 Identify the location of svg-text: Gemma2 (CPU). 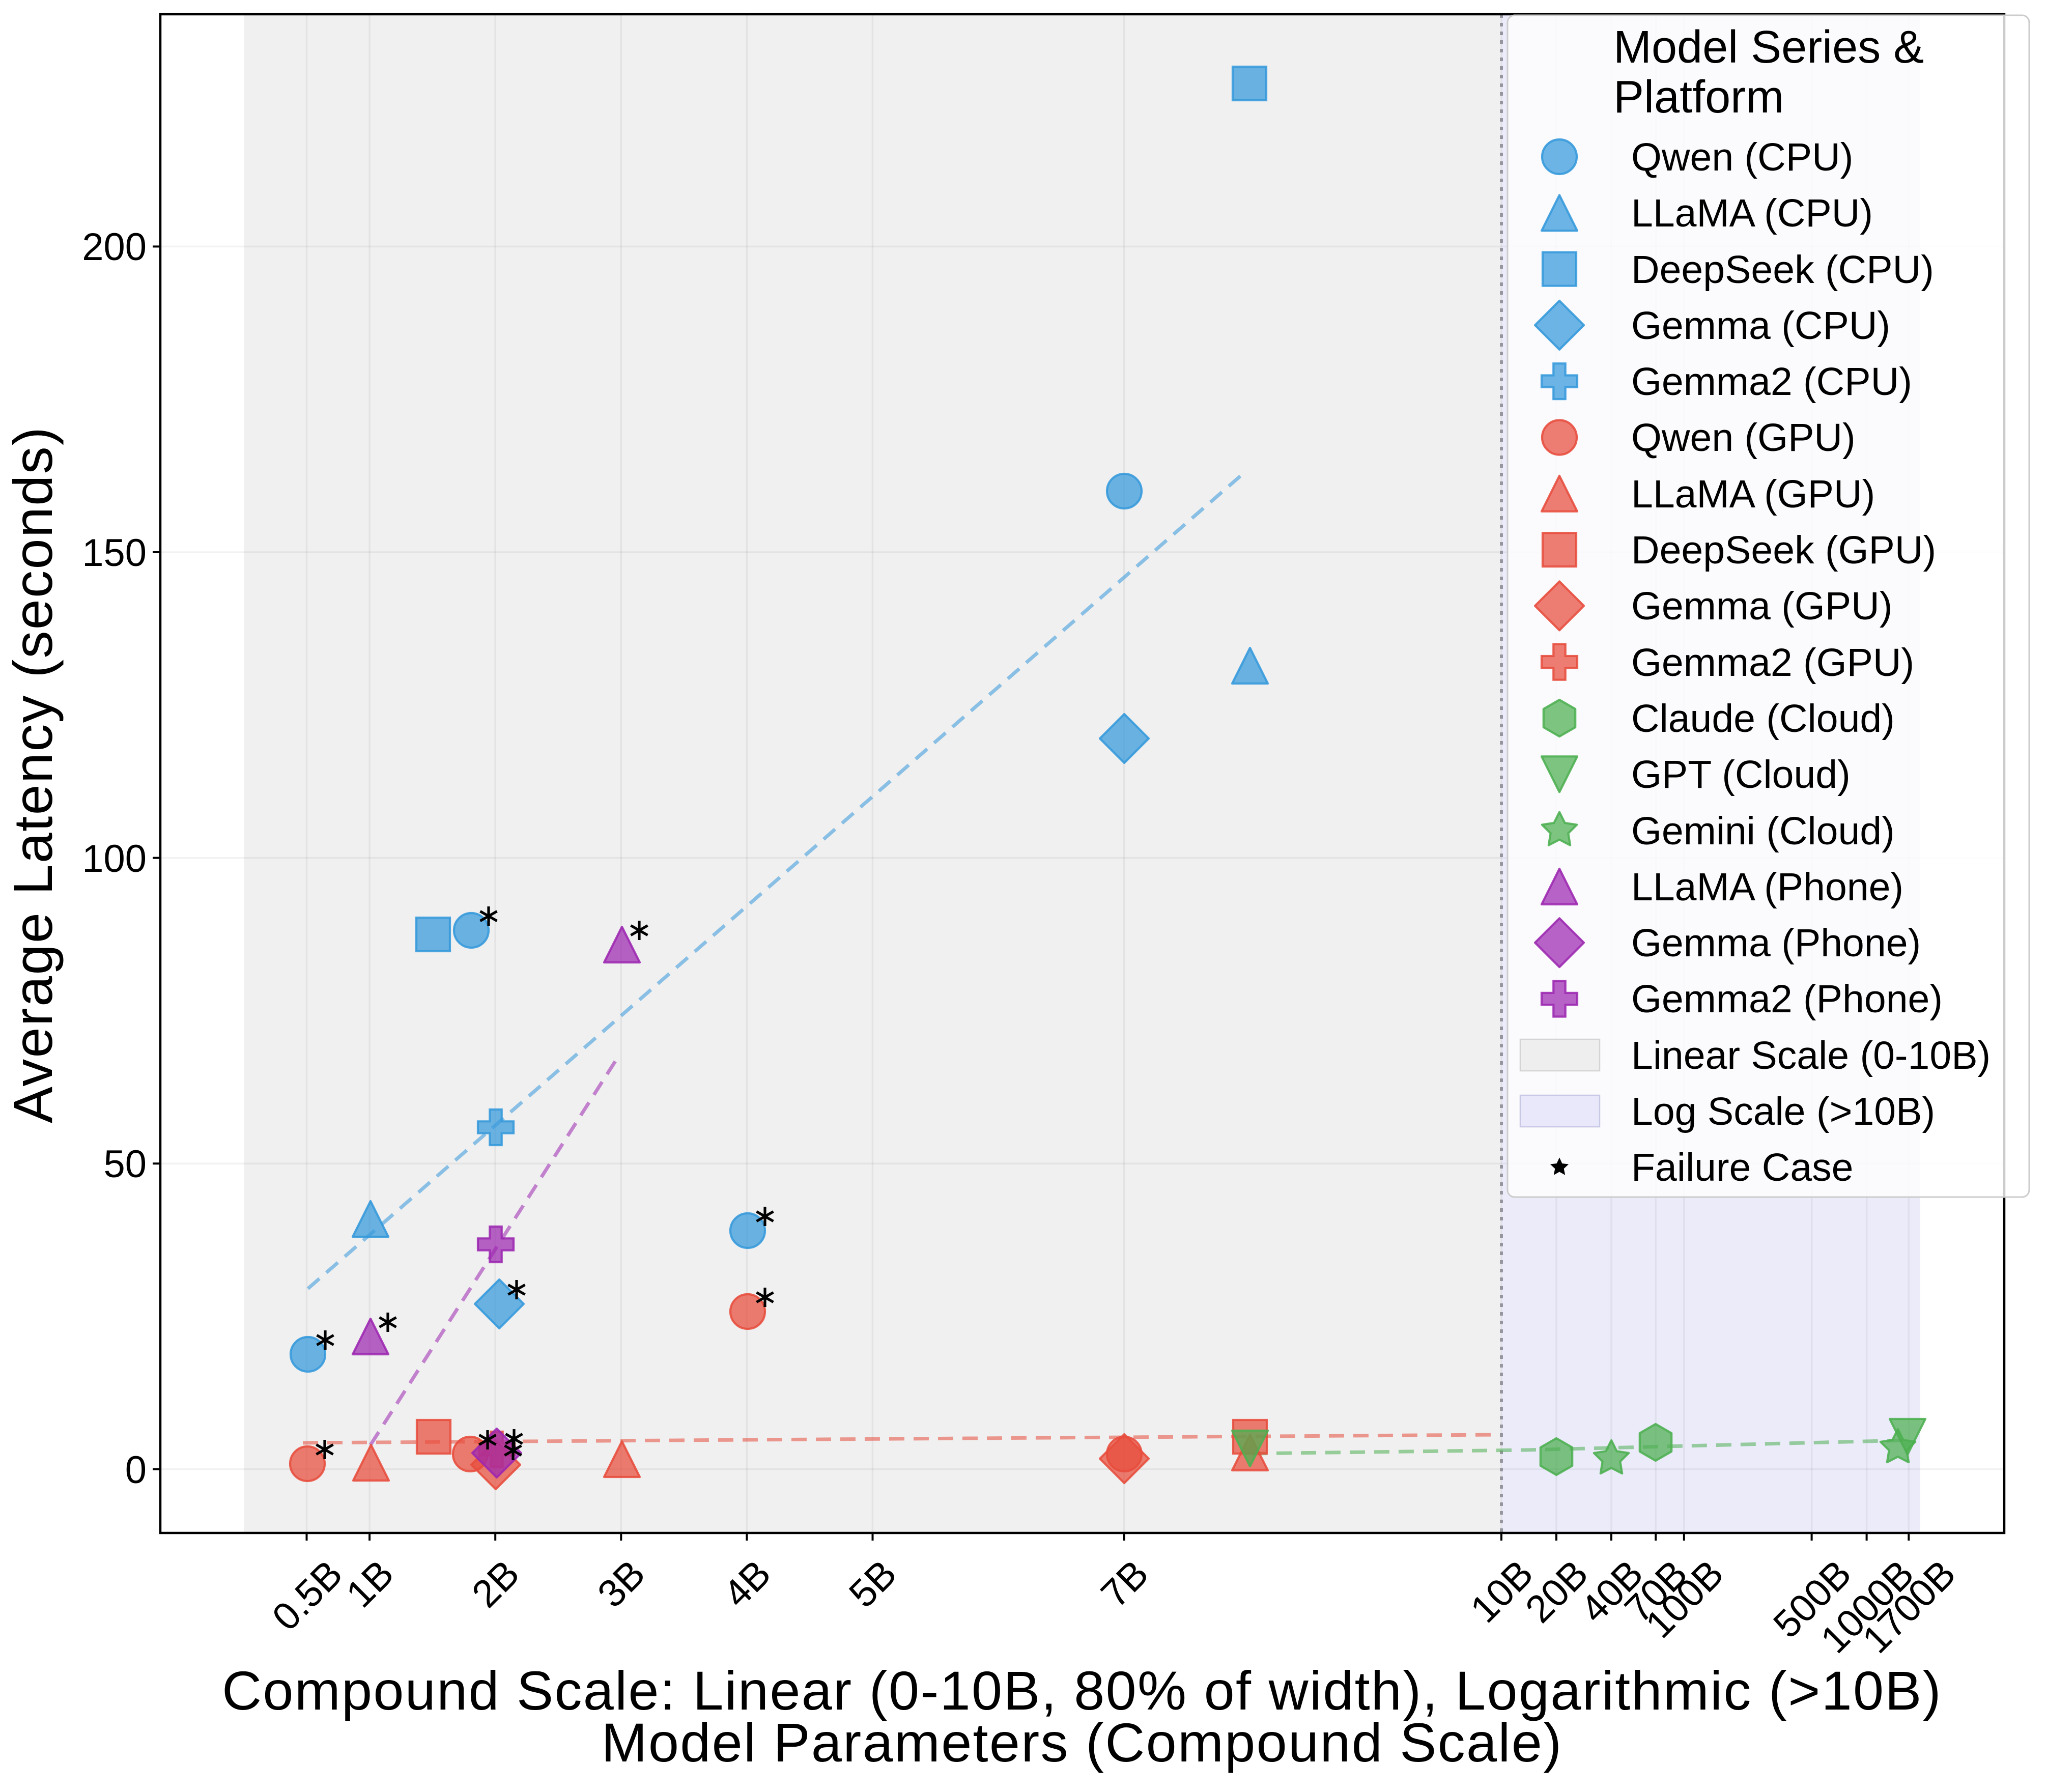
(1771, 382).